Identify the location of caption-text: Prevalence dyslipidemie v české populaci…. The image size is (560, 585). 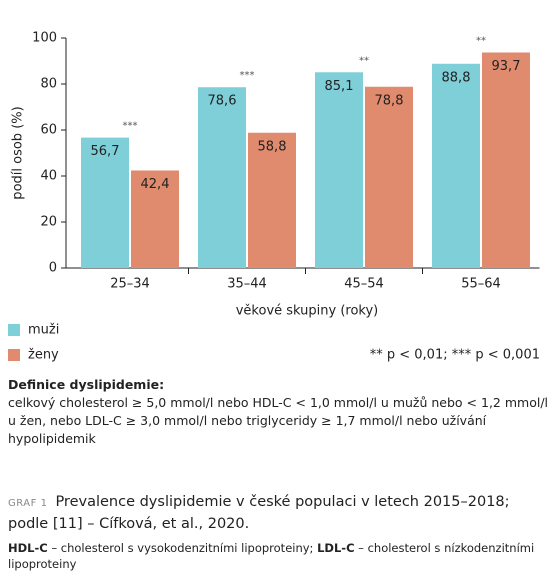
(259, 513).